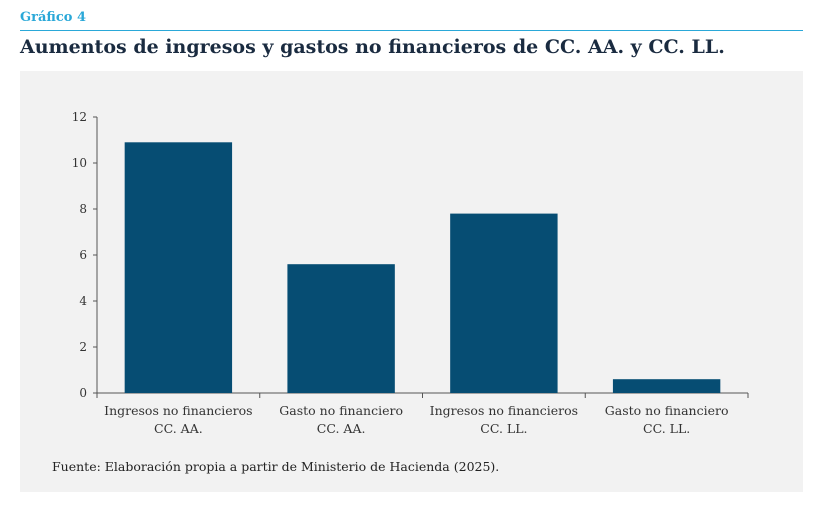 The height and width of the screenshot is (509, 823). I want to click on y-tick-label: 8, so click(83, 209).